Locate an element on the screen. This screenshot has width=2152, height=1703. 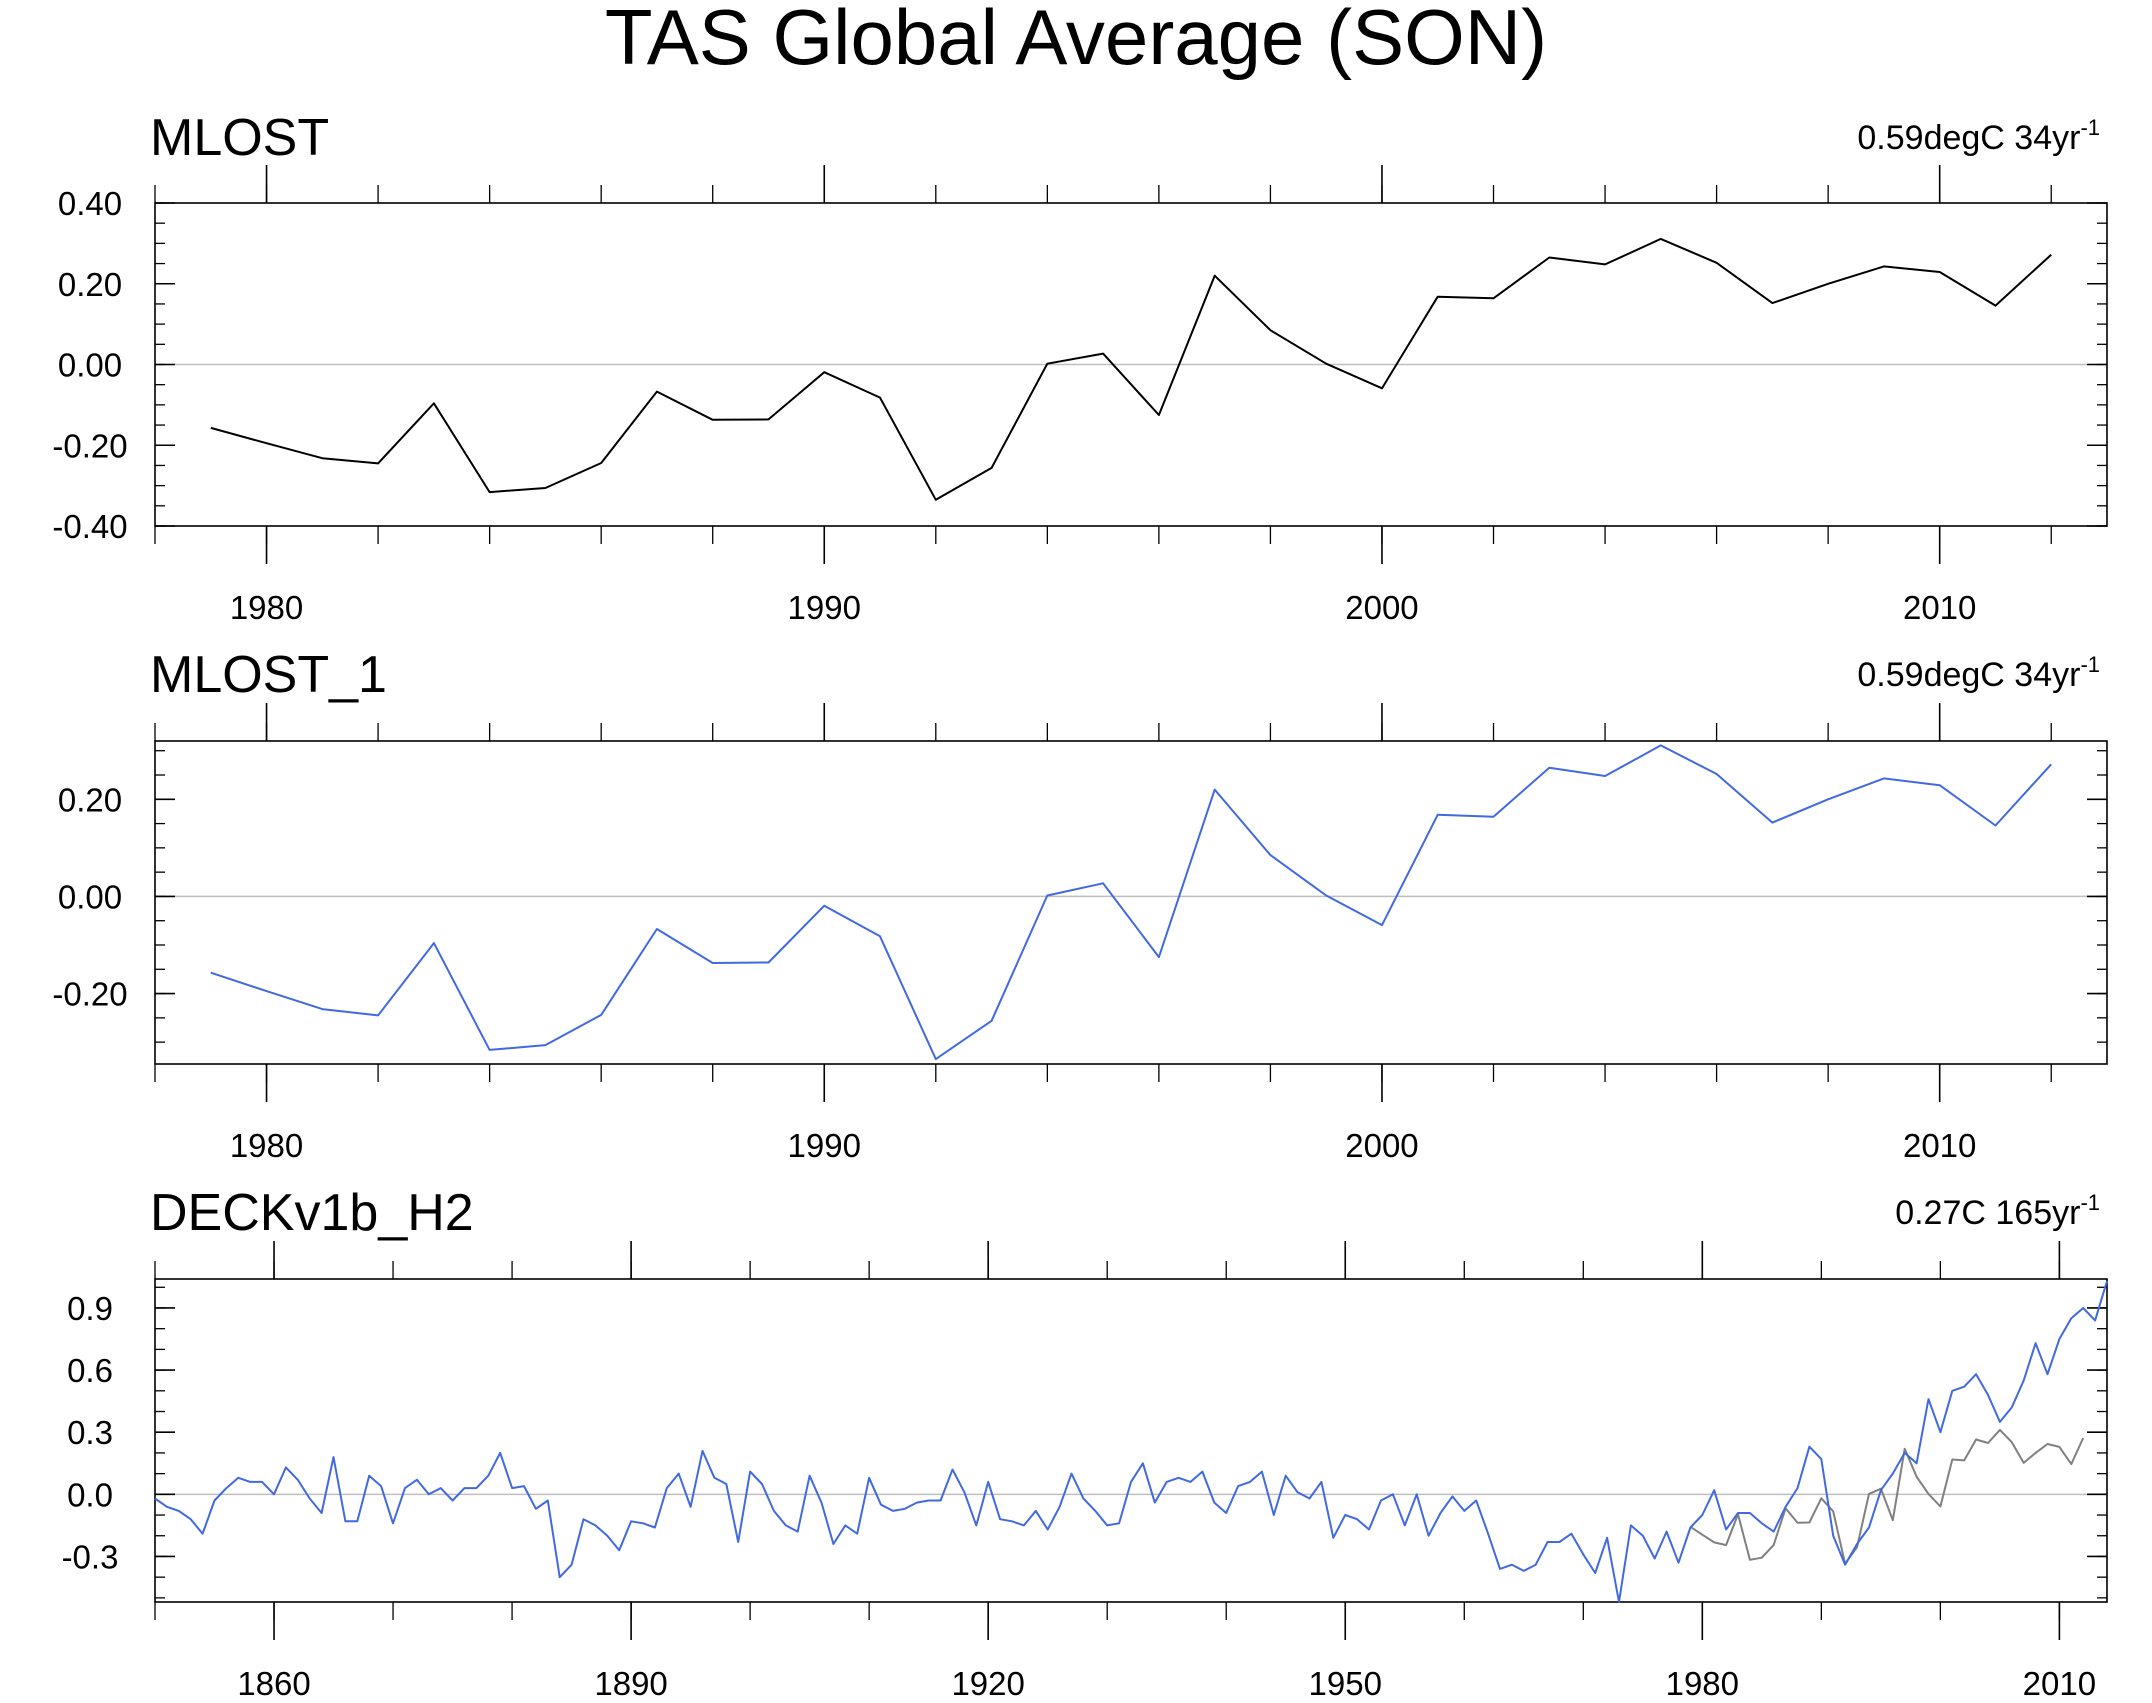
y-tick-label: -0.3 is located at coordinates (90, 1556).